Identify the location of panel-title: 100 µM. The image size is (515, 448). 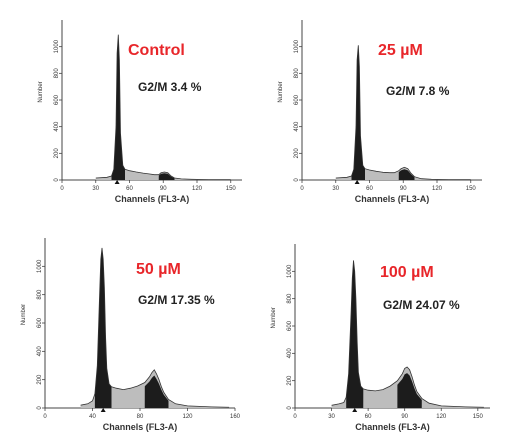
(407, 272).